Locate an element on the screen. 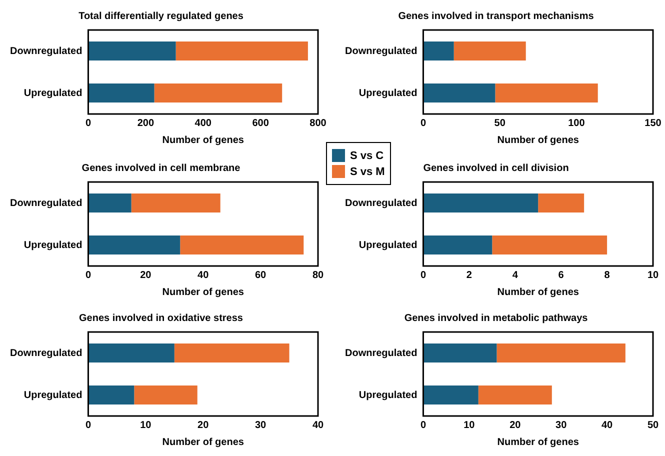  chart-title: Genes involved in oxidative stress is located at coordinates (161, 318).